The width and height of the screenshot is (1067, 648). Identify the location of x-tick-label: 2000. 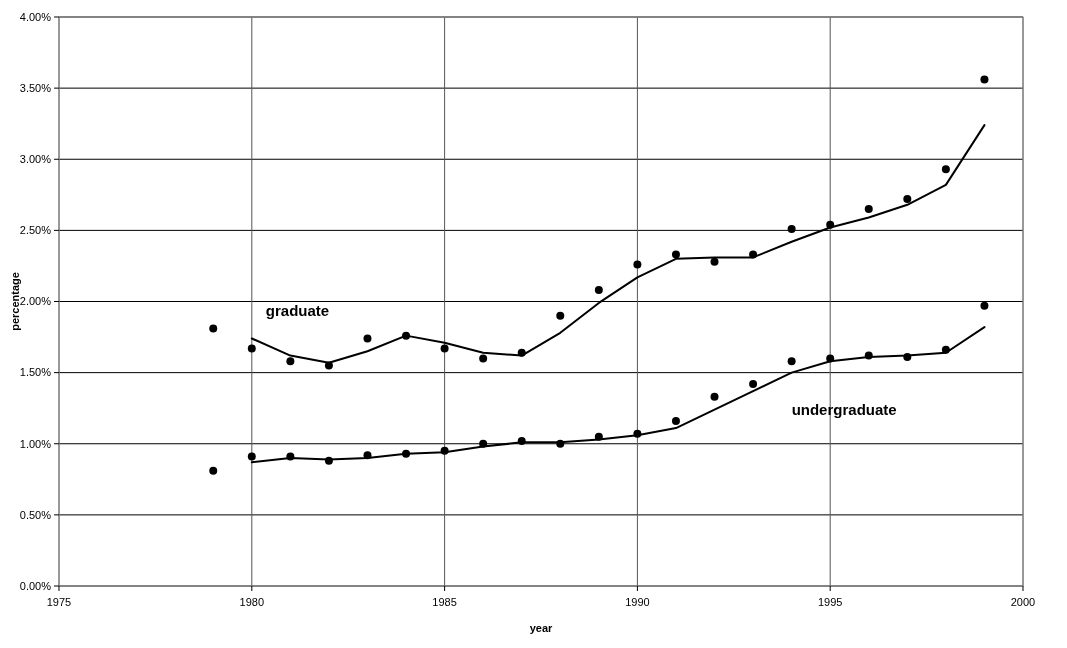
(1023, 602).